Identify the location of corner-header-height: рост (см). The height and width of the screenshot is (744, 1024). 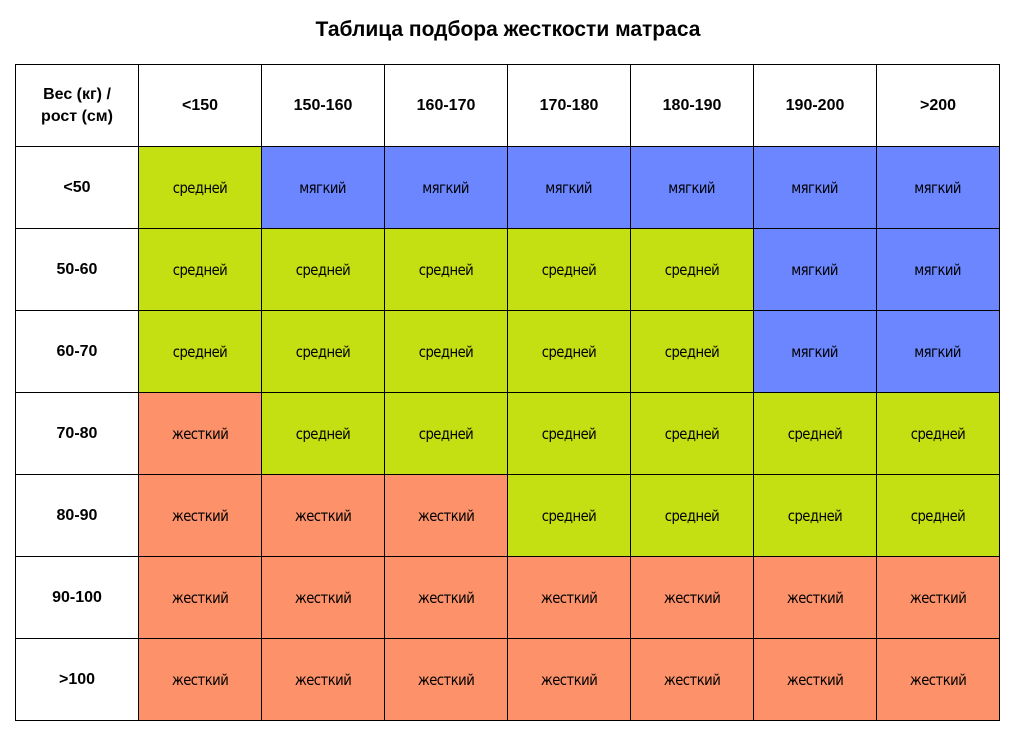
(77, 116).